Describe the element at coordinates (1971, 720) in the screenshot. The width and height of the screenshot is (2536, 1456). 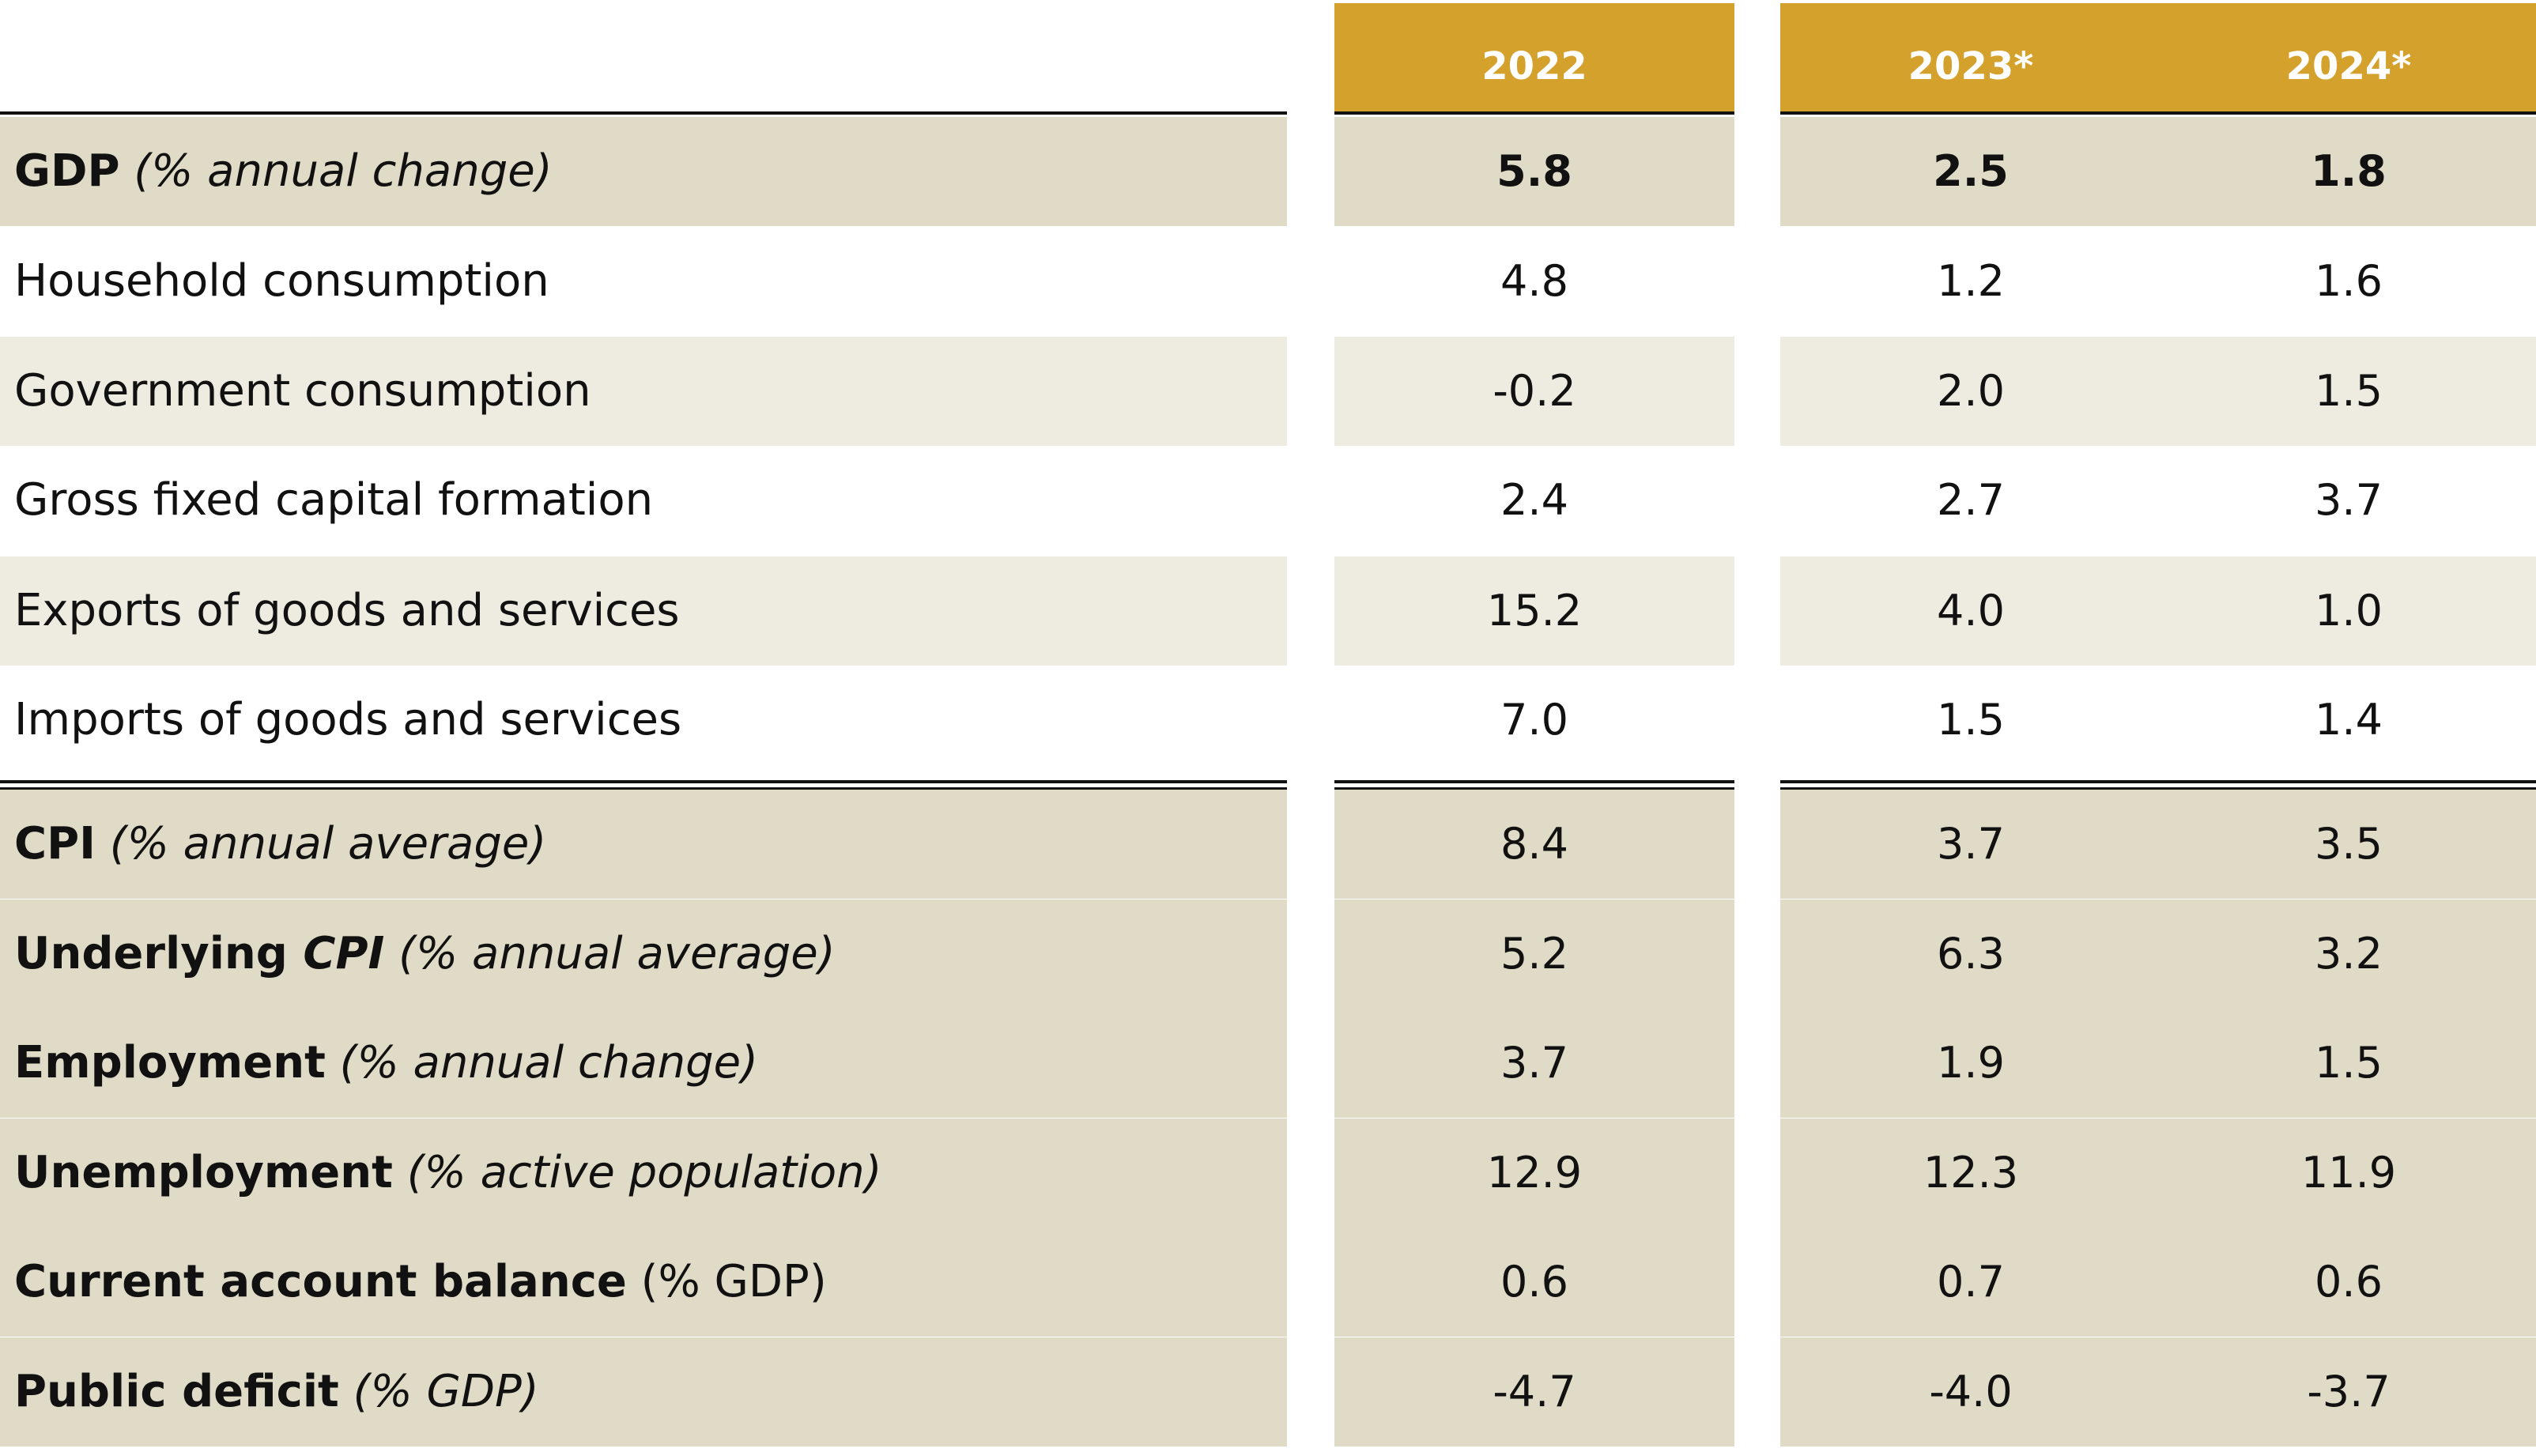
I see `value-2023: 1.5` at that location.